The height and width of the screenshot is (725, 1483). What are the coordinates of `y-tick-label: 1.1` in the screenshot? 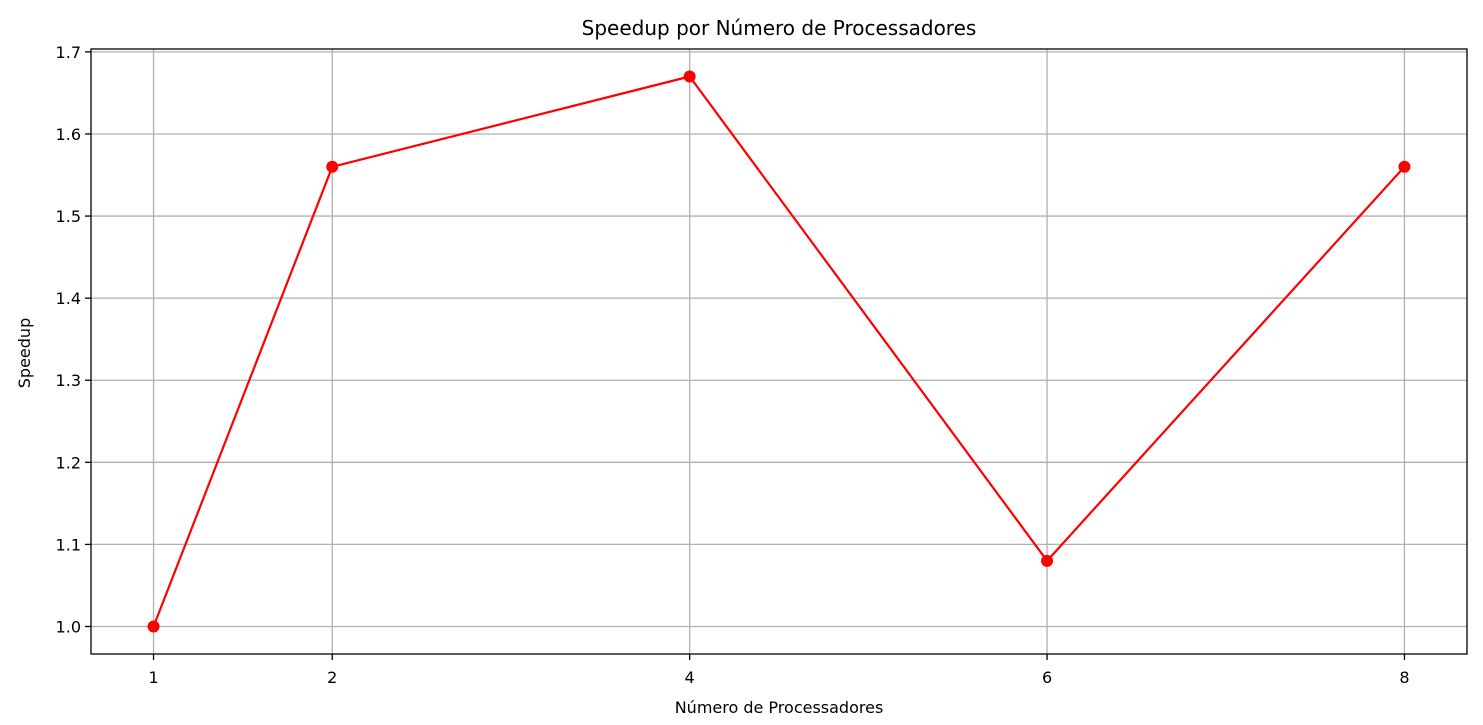 It's located at (68, 544).